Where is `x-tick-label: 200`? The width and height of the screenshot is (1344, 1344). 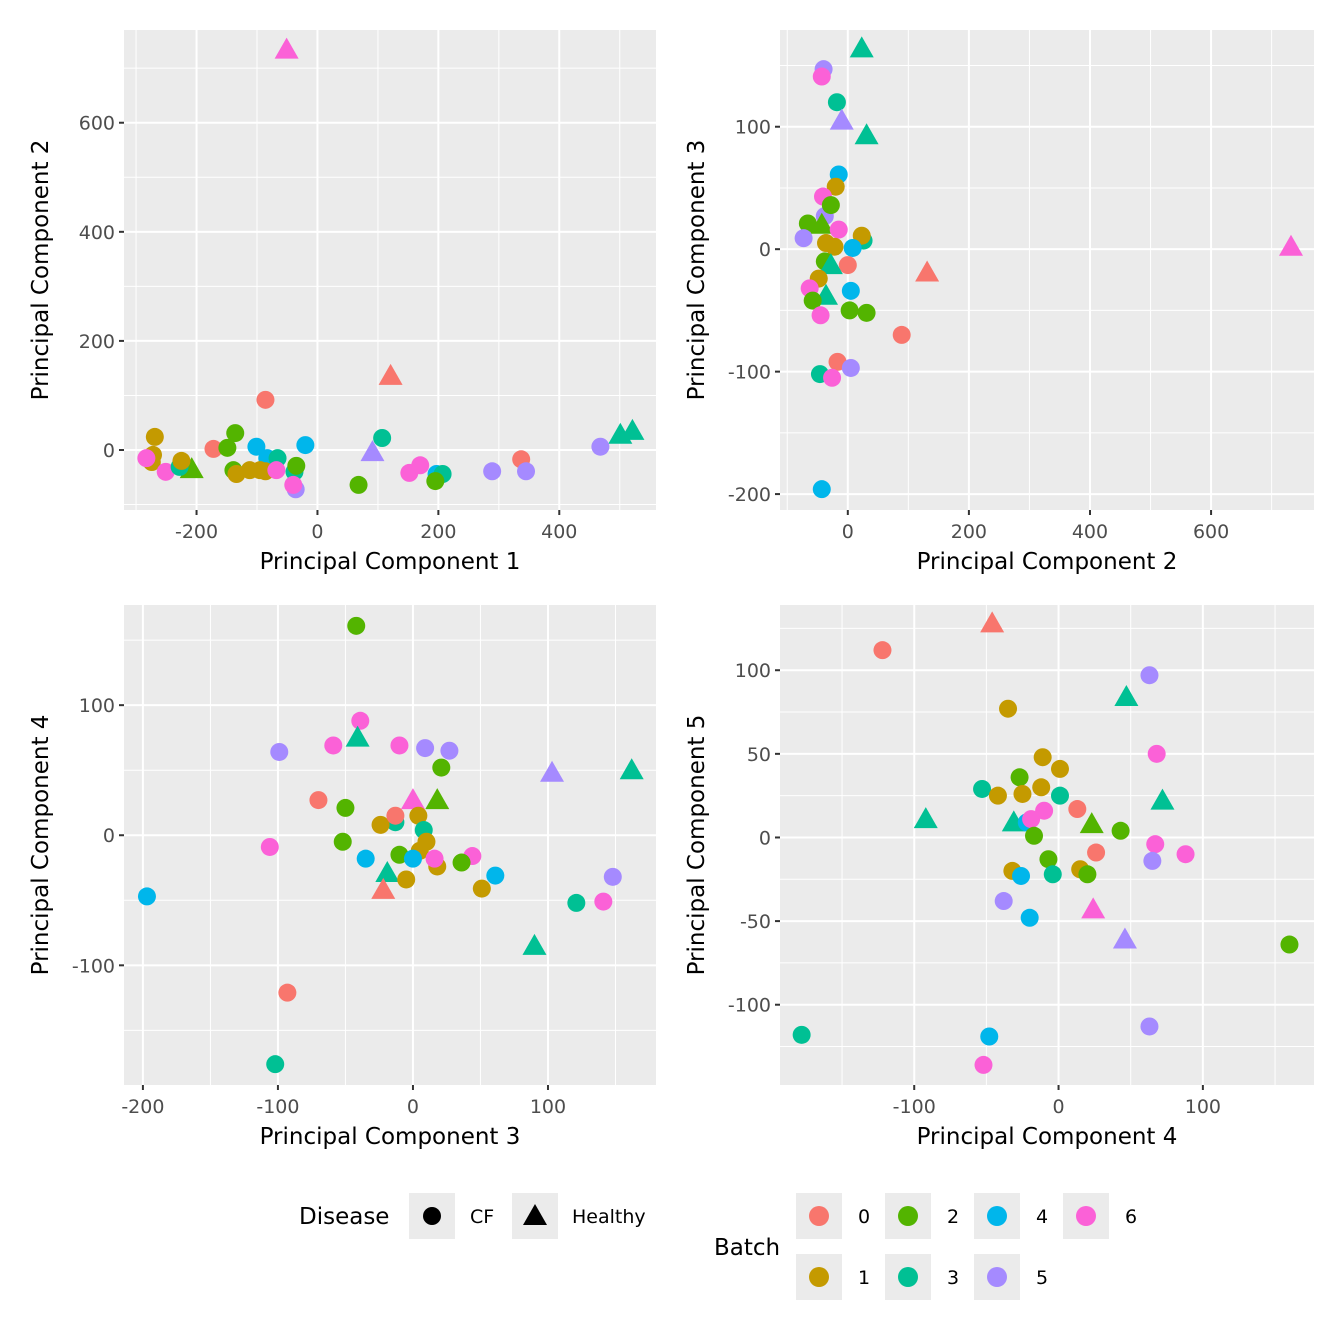 x-tick-label: 200 is located at coordinates (438, 532).